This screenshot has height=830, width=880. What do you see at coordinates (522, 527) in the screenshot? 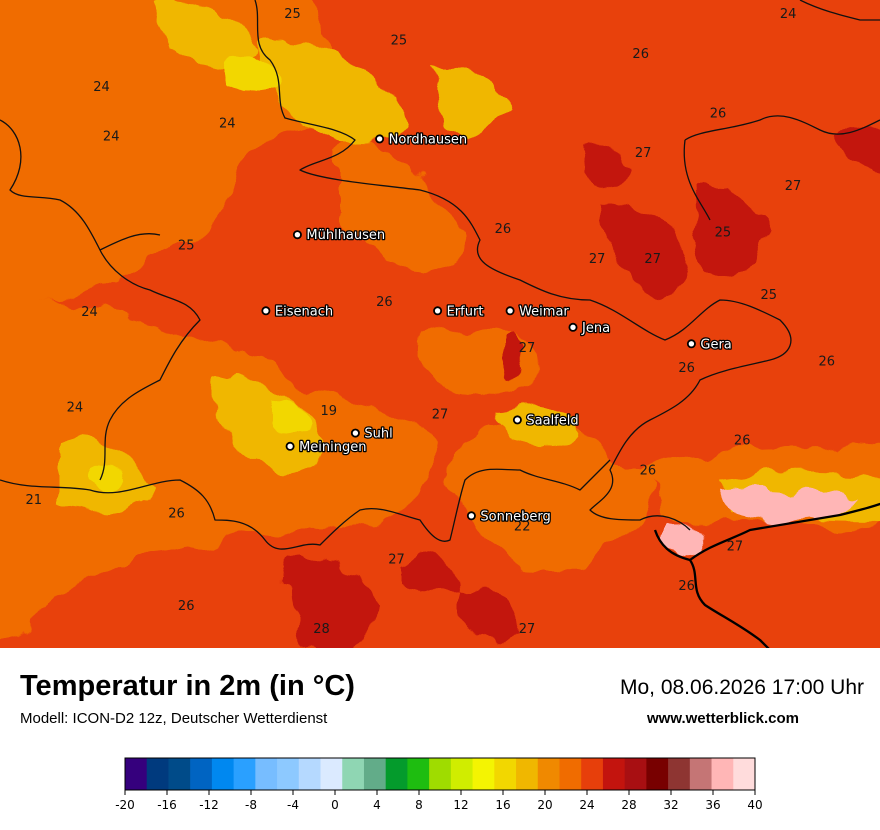
I see `temperature-value: 22` at bounding box center [522, 527].